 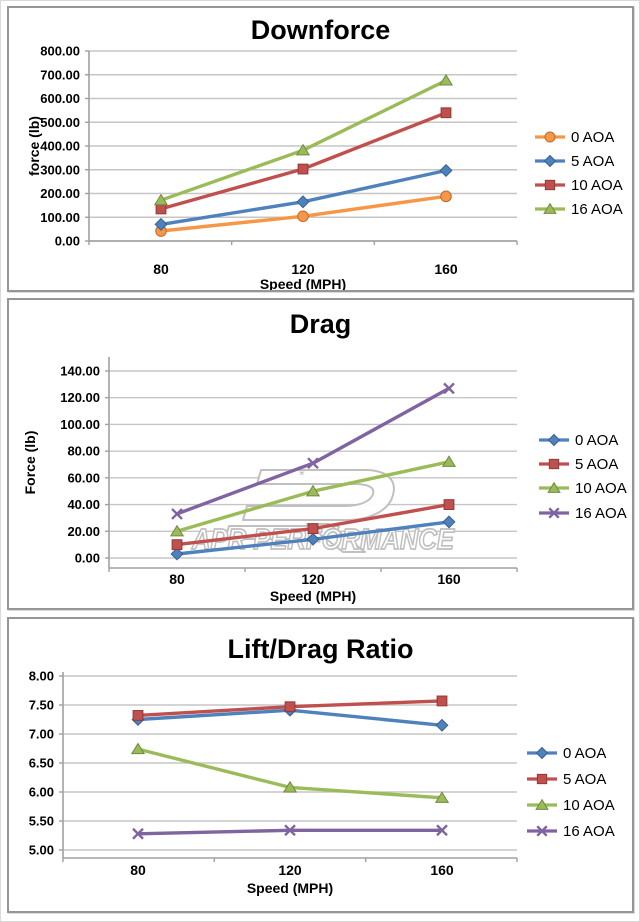 What do you see at coordinates (320, 324) in the screenshot?
I see `drag-chart-title: Drag` at bounding box center [320, 324].